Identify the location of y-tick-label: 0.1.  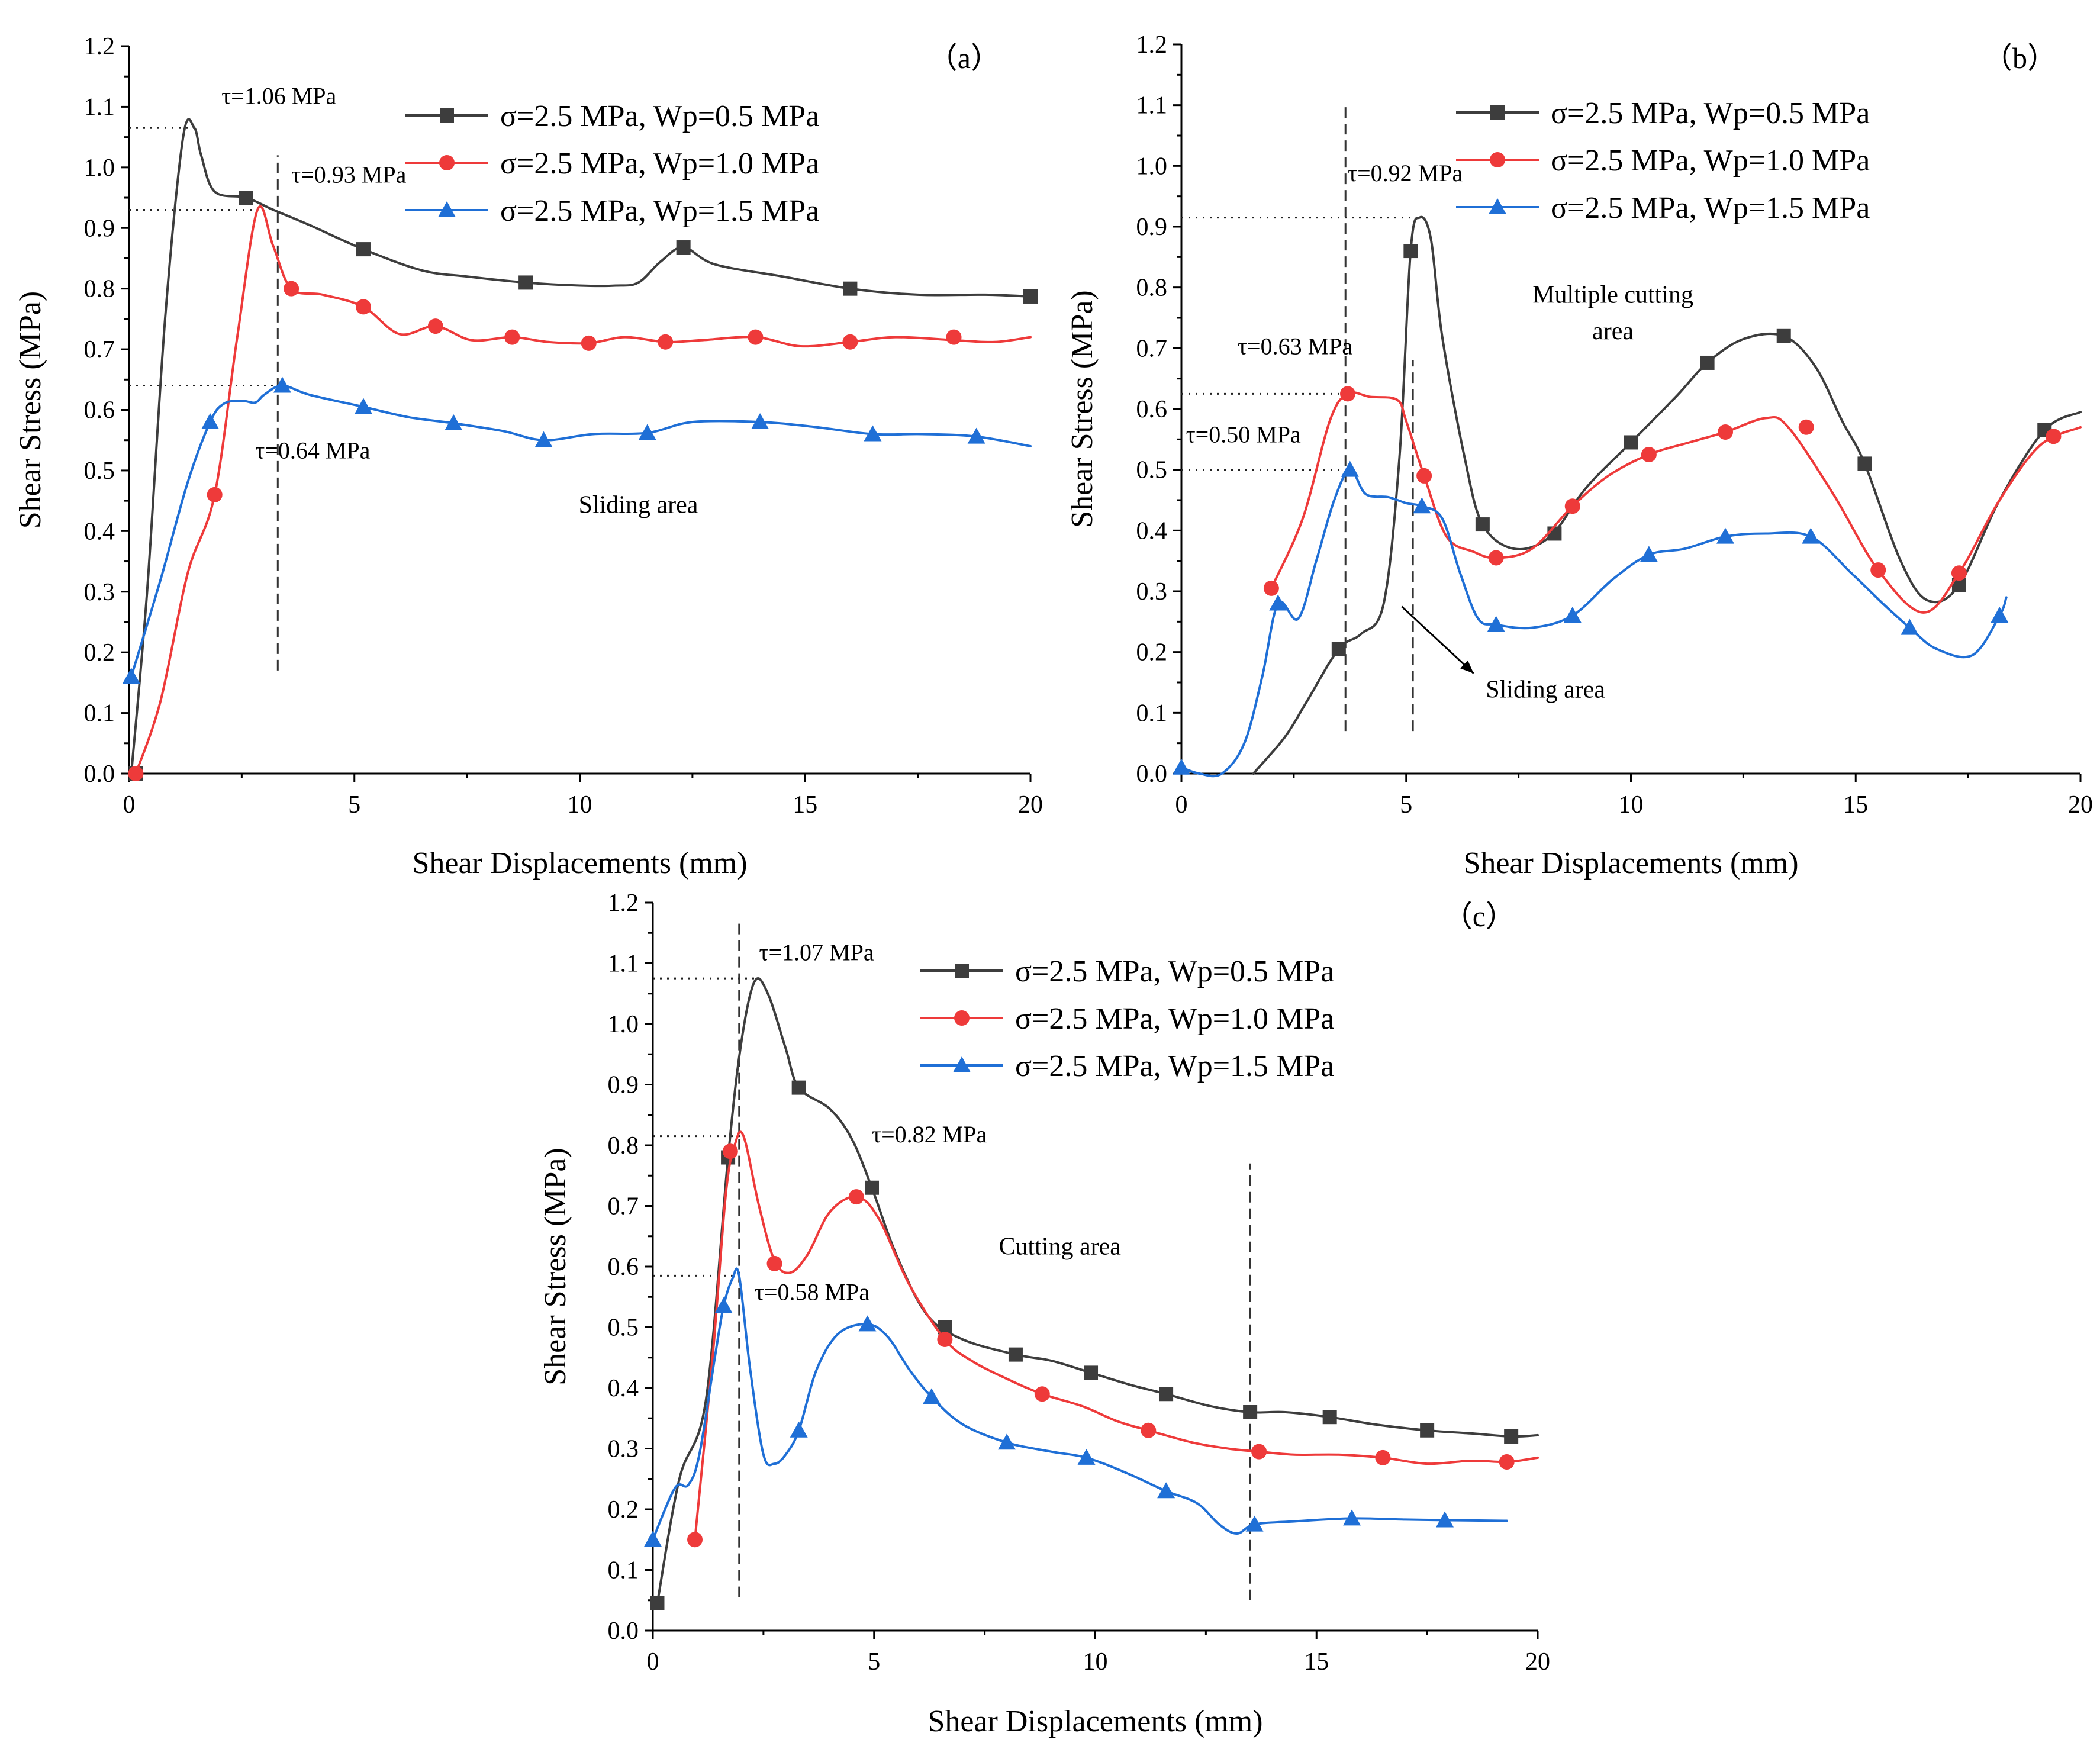
(99, 713).